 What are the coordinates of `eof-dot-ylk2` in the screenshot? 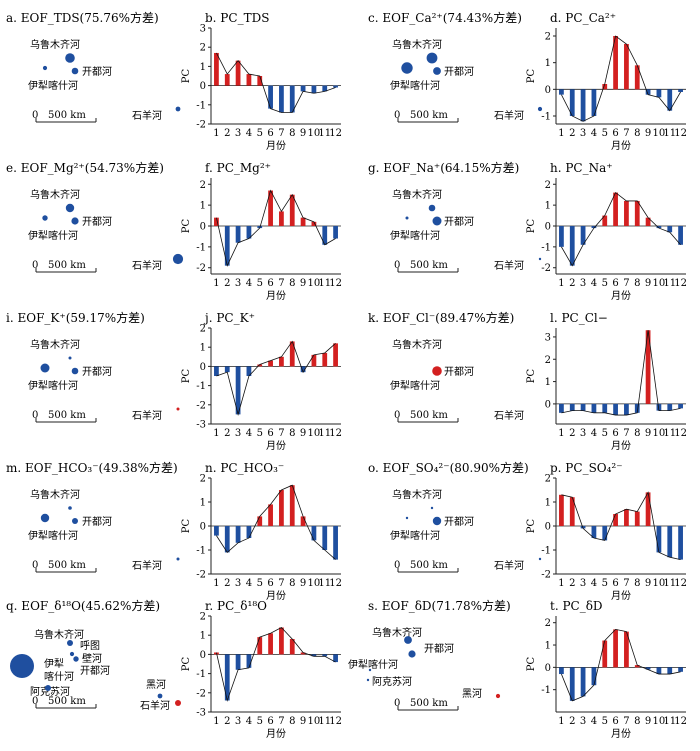 It's located at (22, 666).